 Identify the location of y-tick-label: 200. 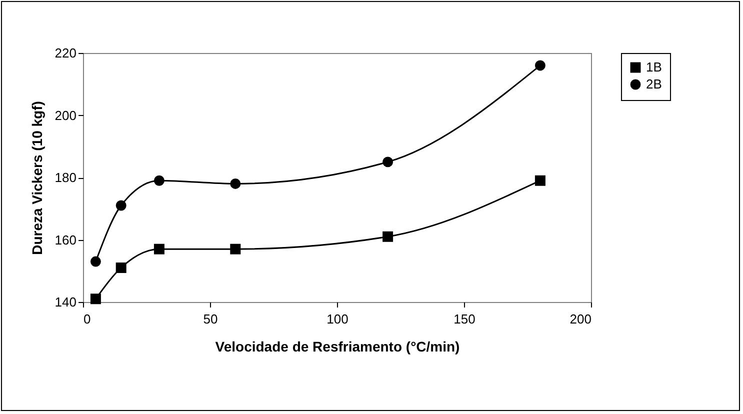
(65, 115).